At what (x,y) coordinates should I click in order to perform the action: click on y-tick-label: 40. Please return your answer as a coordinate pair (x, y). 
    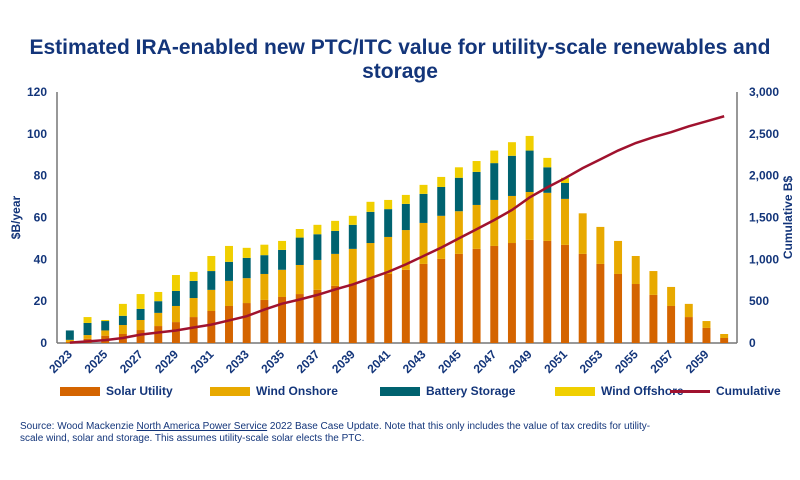
    Looking at the image, I should click on (41, 259).